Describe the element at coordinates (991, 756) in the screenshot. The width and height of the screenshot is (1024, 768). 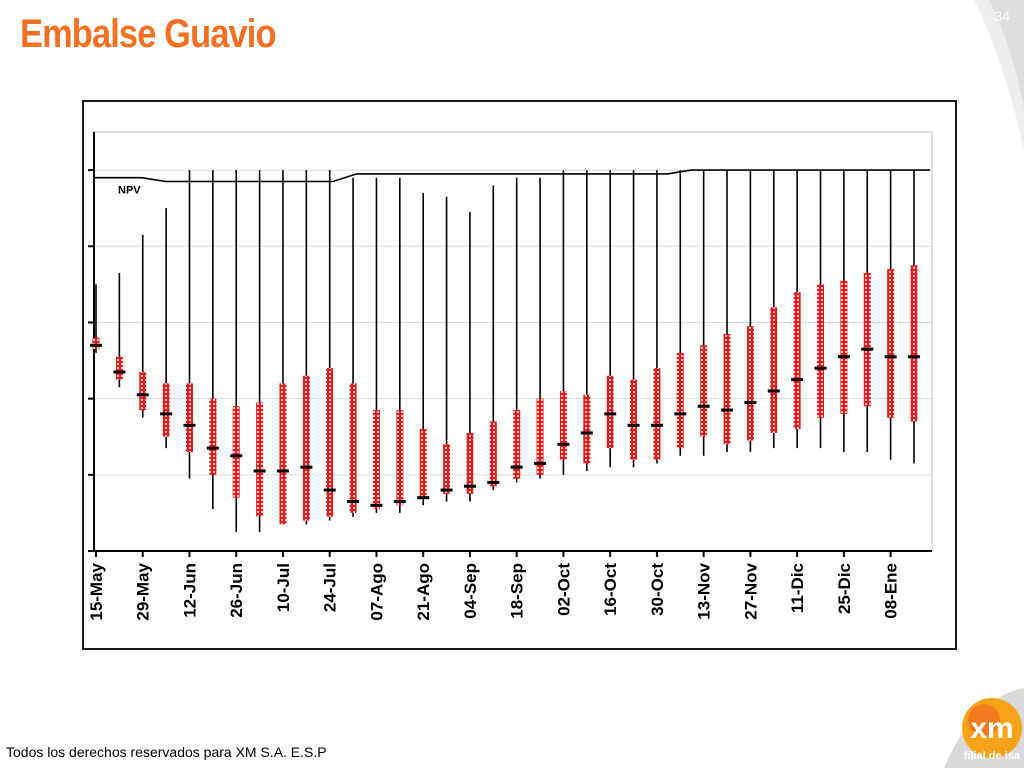
I see `logo-tagline: filial de isa` at that location.